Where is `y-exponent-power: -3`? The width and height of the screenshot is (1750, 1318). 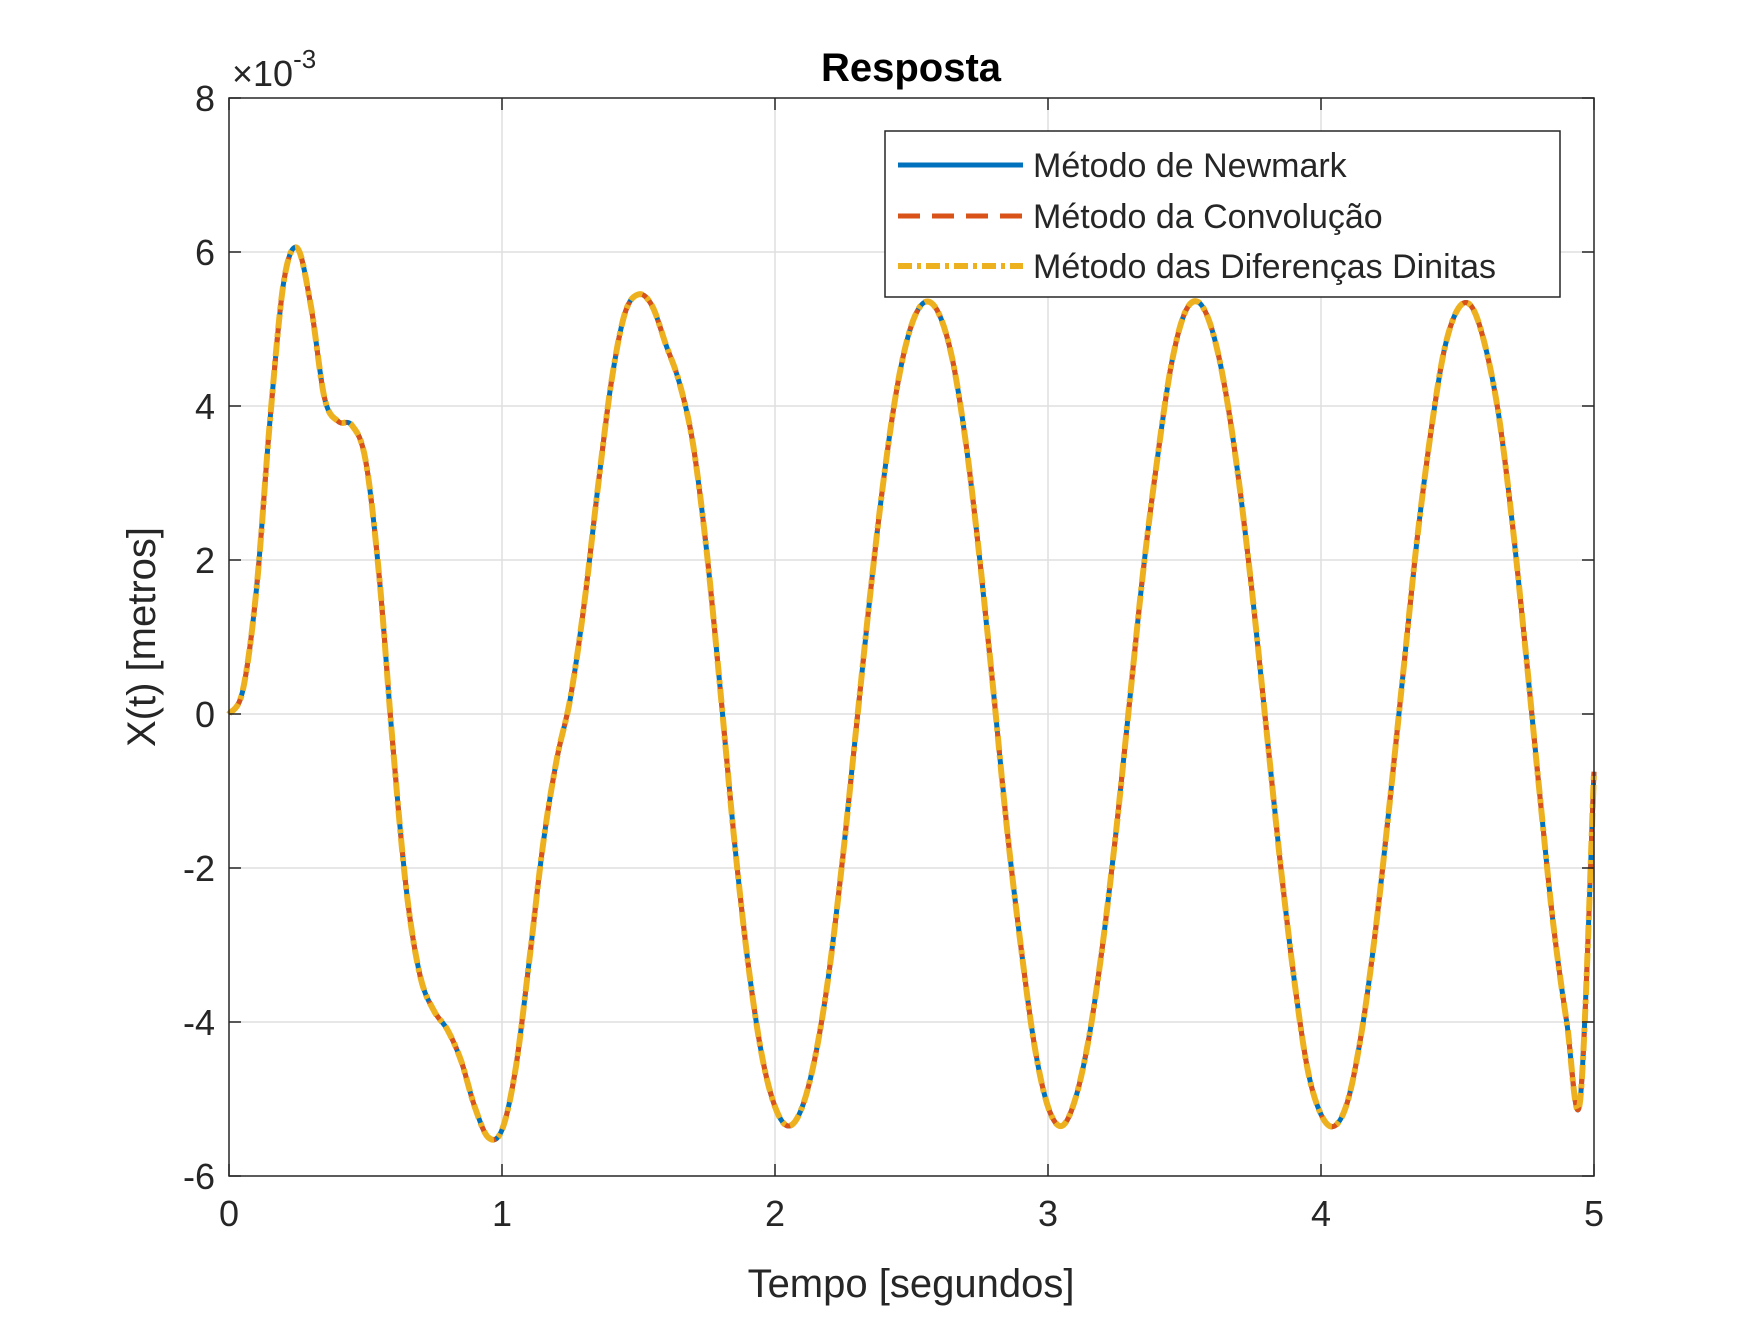
y-exponent-power: -3 is located at coordinates (304, 59).